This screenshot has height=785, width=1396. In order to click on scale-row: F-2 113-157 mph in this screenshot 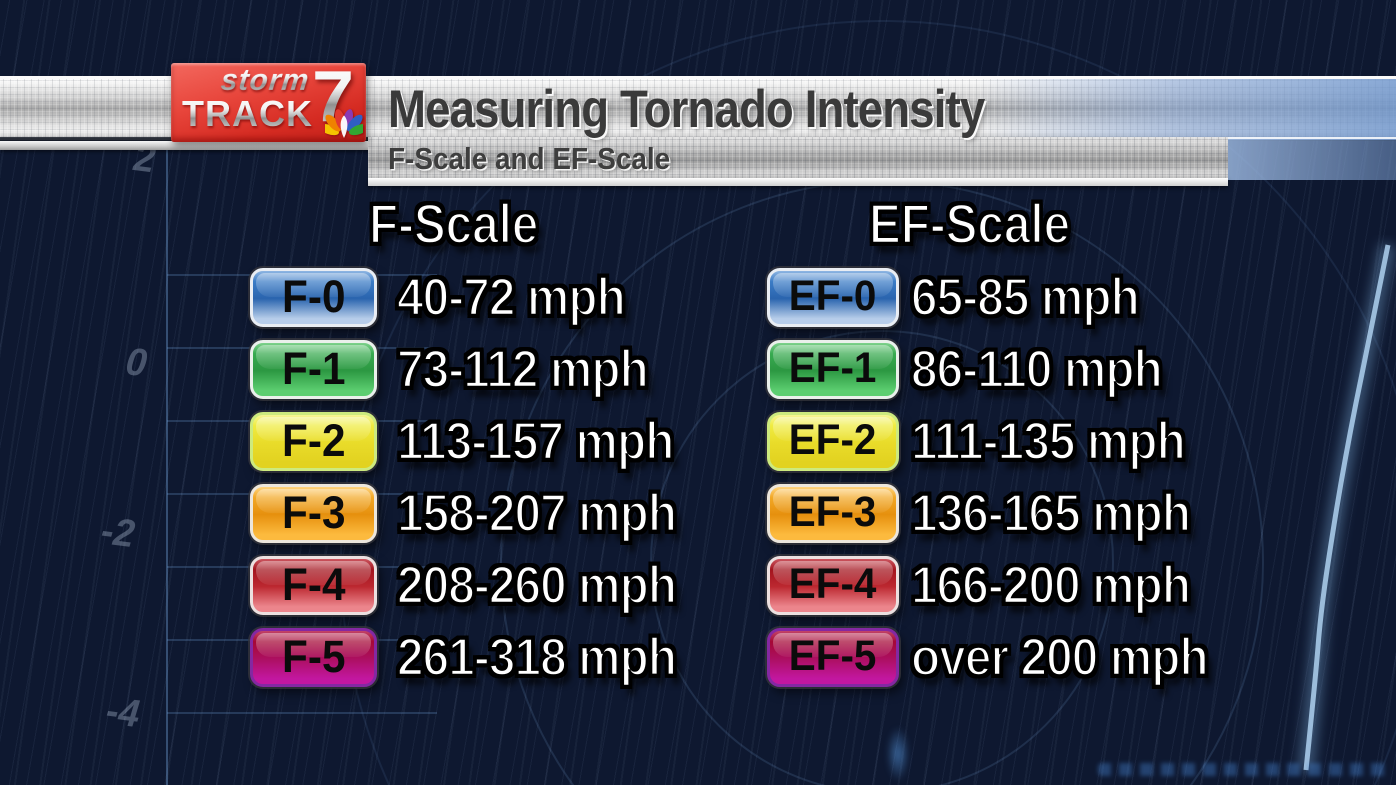, I will do `click(477, 442)`.